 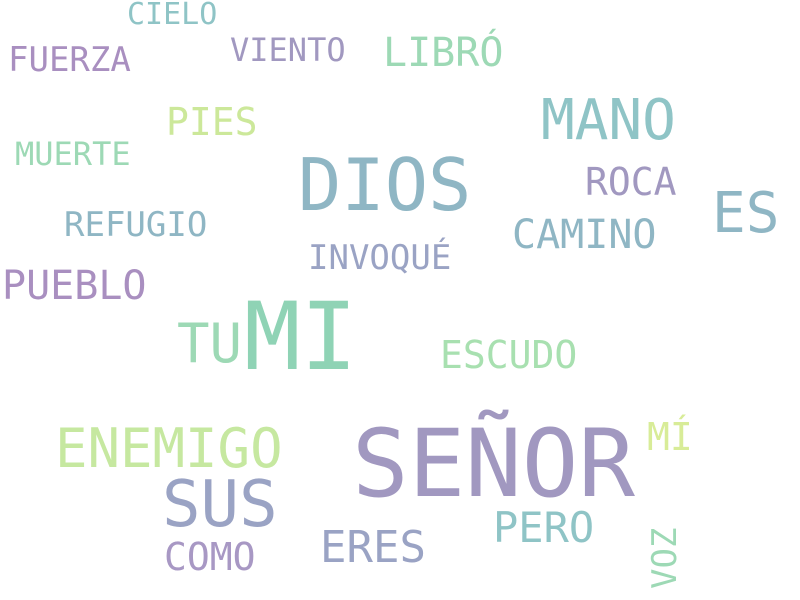 What do you see at coordinates (509, 355) in the screenshot?
I see `word-escudo: ESCUDO` at bounding box center [509, 355].